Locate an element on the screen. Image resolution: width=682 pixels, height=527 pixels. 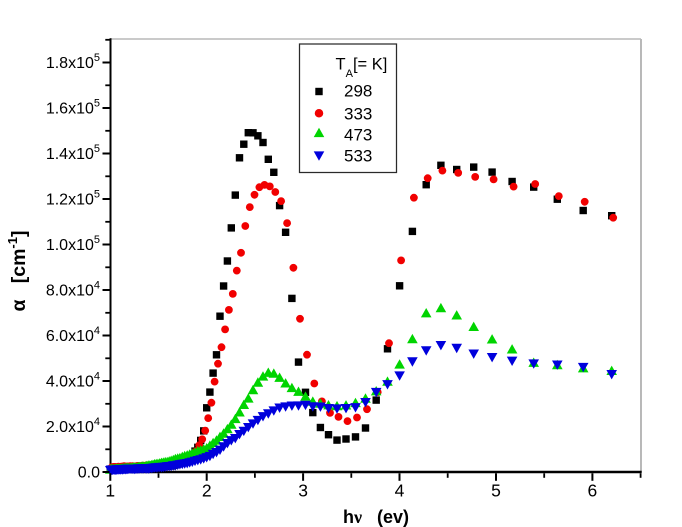
svg-text: 1.6x10⁵ is located at coordinates (73, 108).